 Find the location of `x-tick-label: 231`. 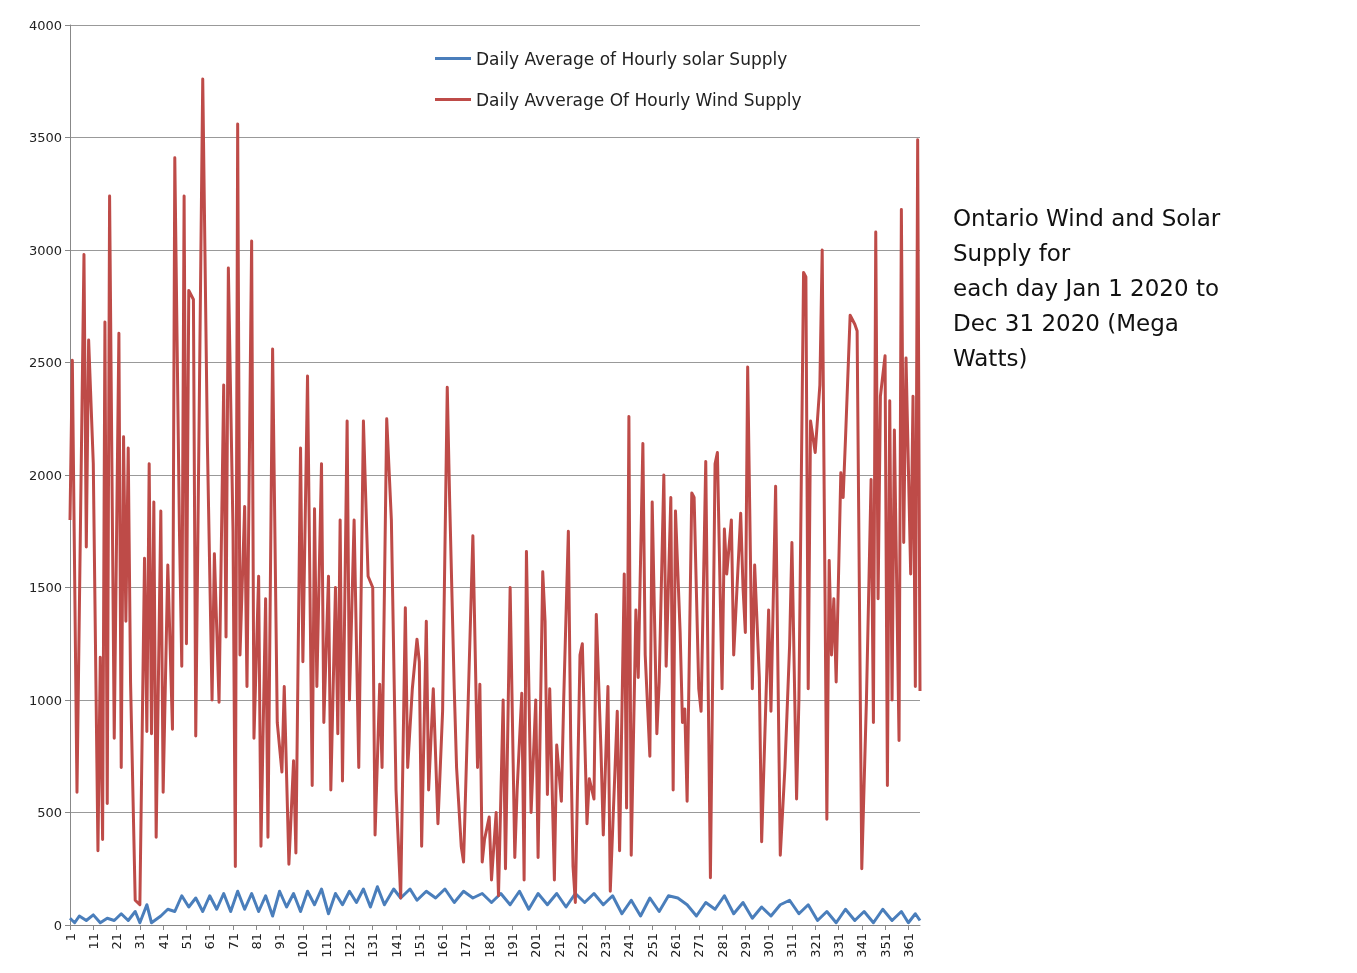

x-tick-label: 231 is located at coordinates (606, 945).